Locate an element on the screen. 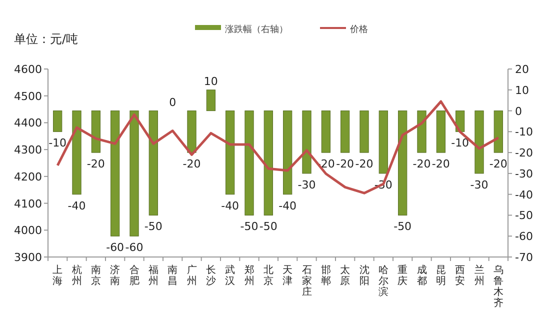  y-tick-label: 4500 is located at coordinates (28, 96).